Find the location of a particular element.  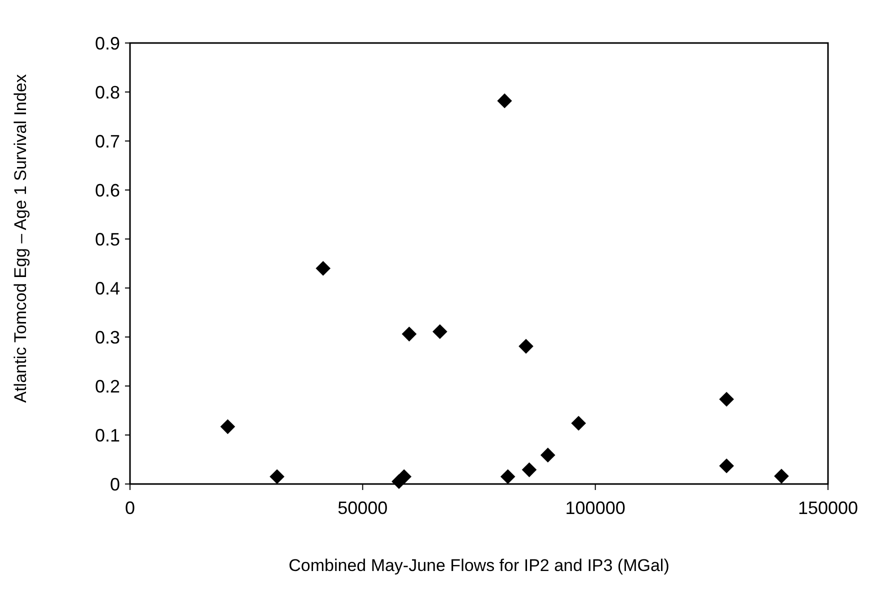

y-tick-label: 0.6 is located at coordinates (107, 190).